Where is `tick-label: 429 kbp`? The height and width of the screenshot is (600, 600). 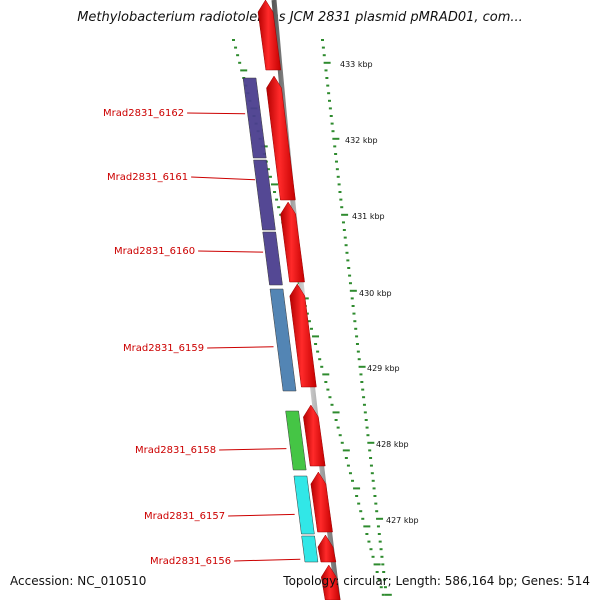
tick-label: 429 kbp is located at coordinates (383, 368).